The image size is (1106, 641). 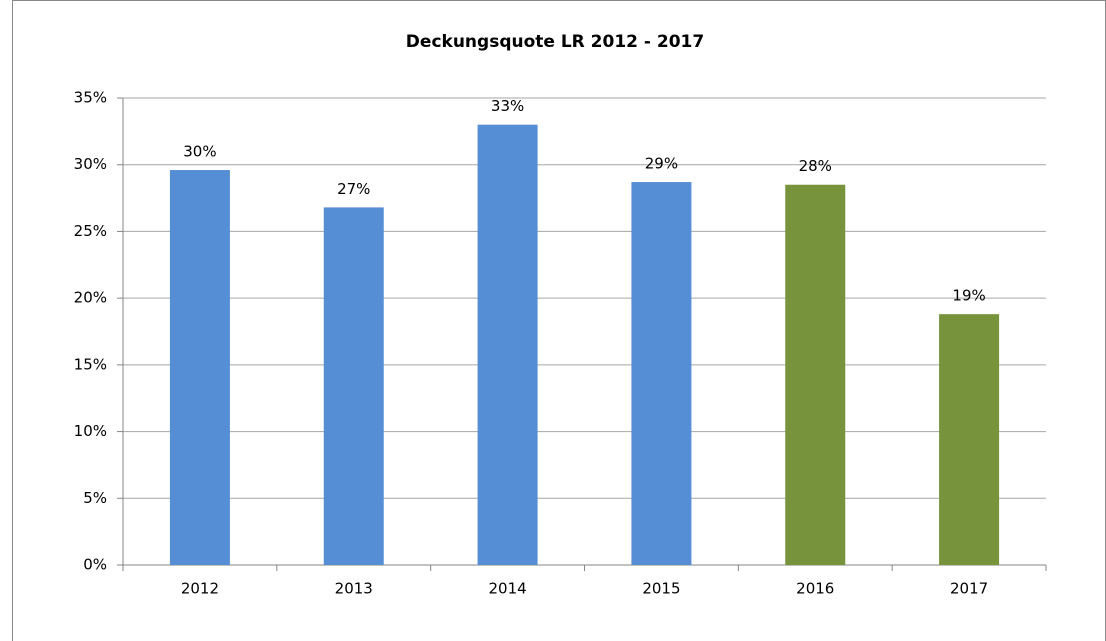 I want to click on y-tick-label: 5%, so click(x=95, y=498).